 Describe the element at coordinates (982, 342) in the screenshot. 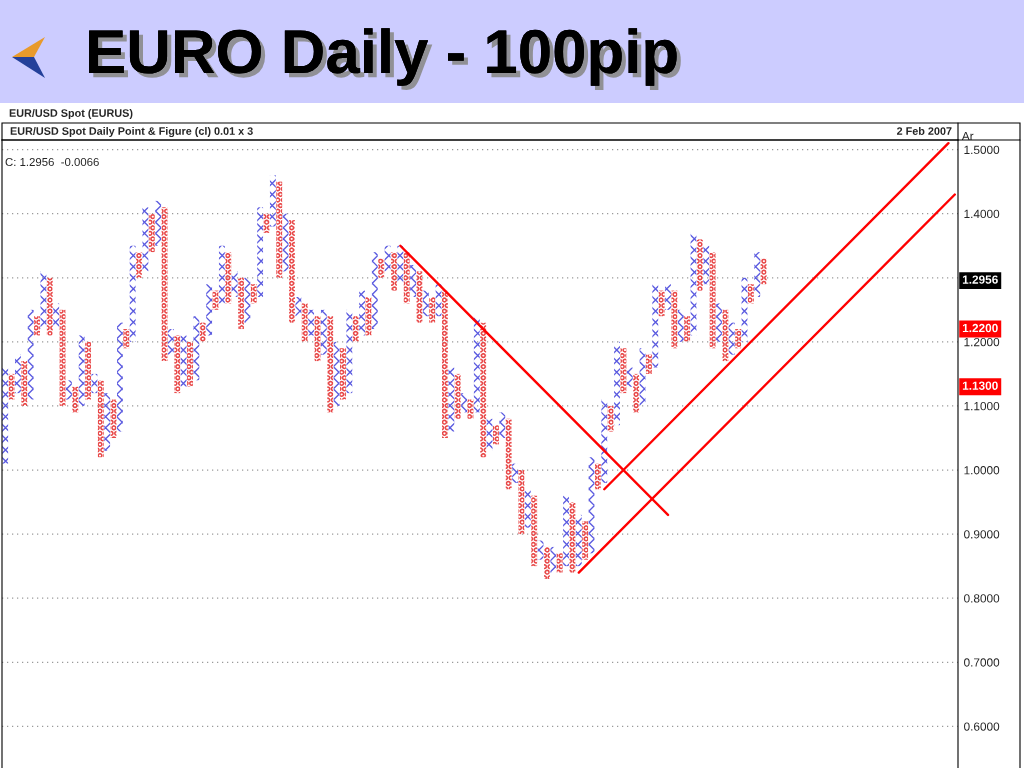

I see `y-tick-label: 1.2000` at that location.